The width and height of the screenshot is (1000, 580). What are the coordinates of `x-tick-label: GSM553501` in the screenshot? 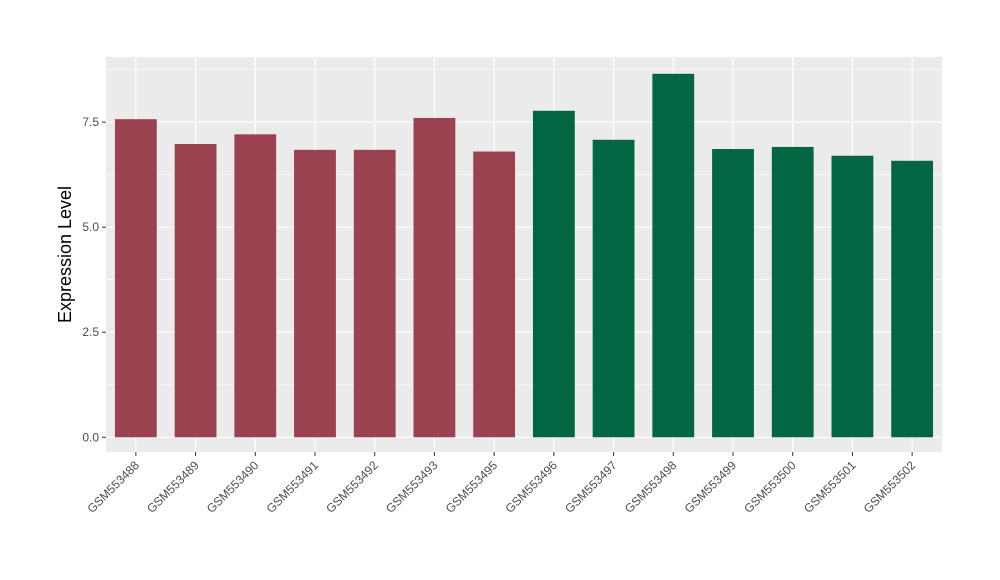 It's located at (830, 487).